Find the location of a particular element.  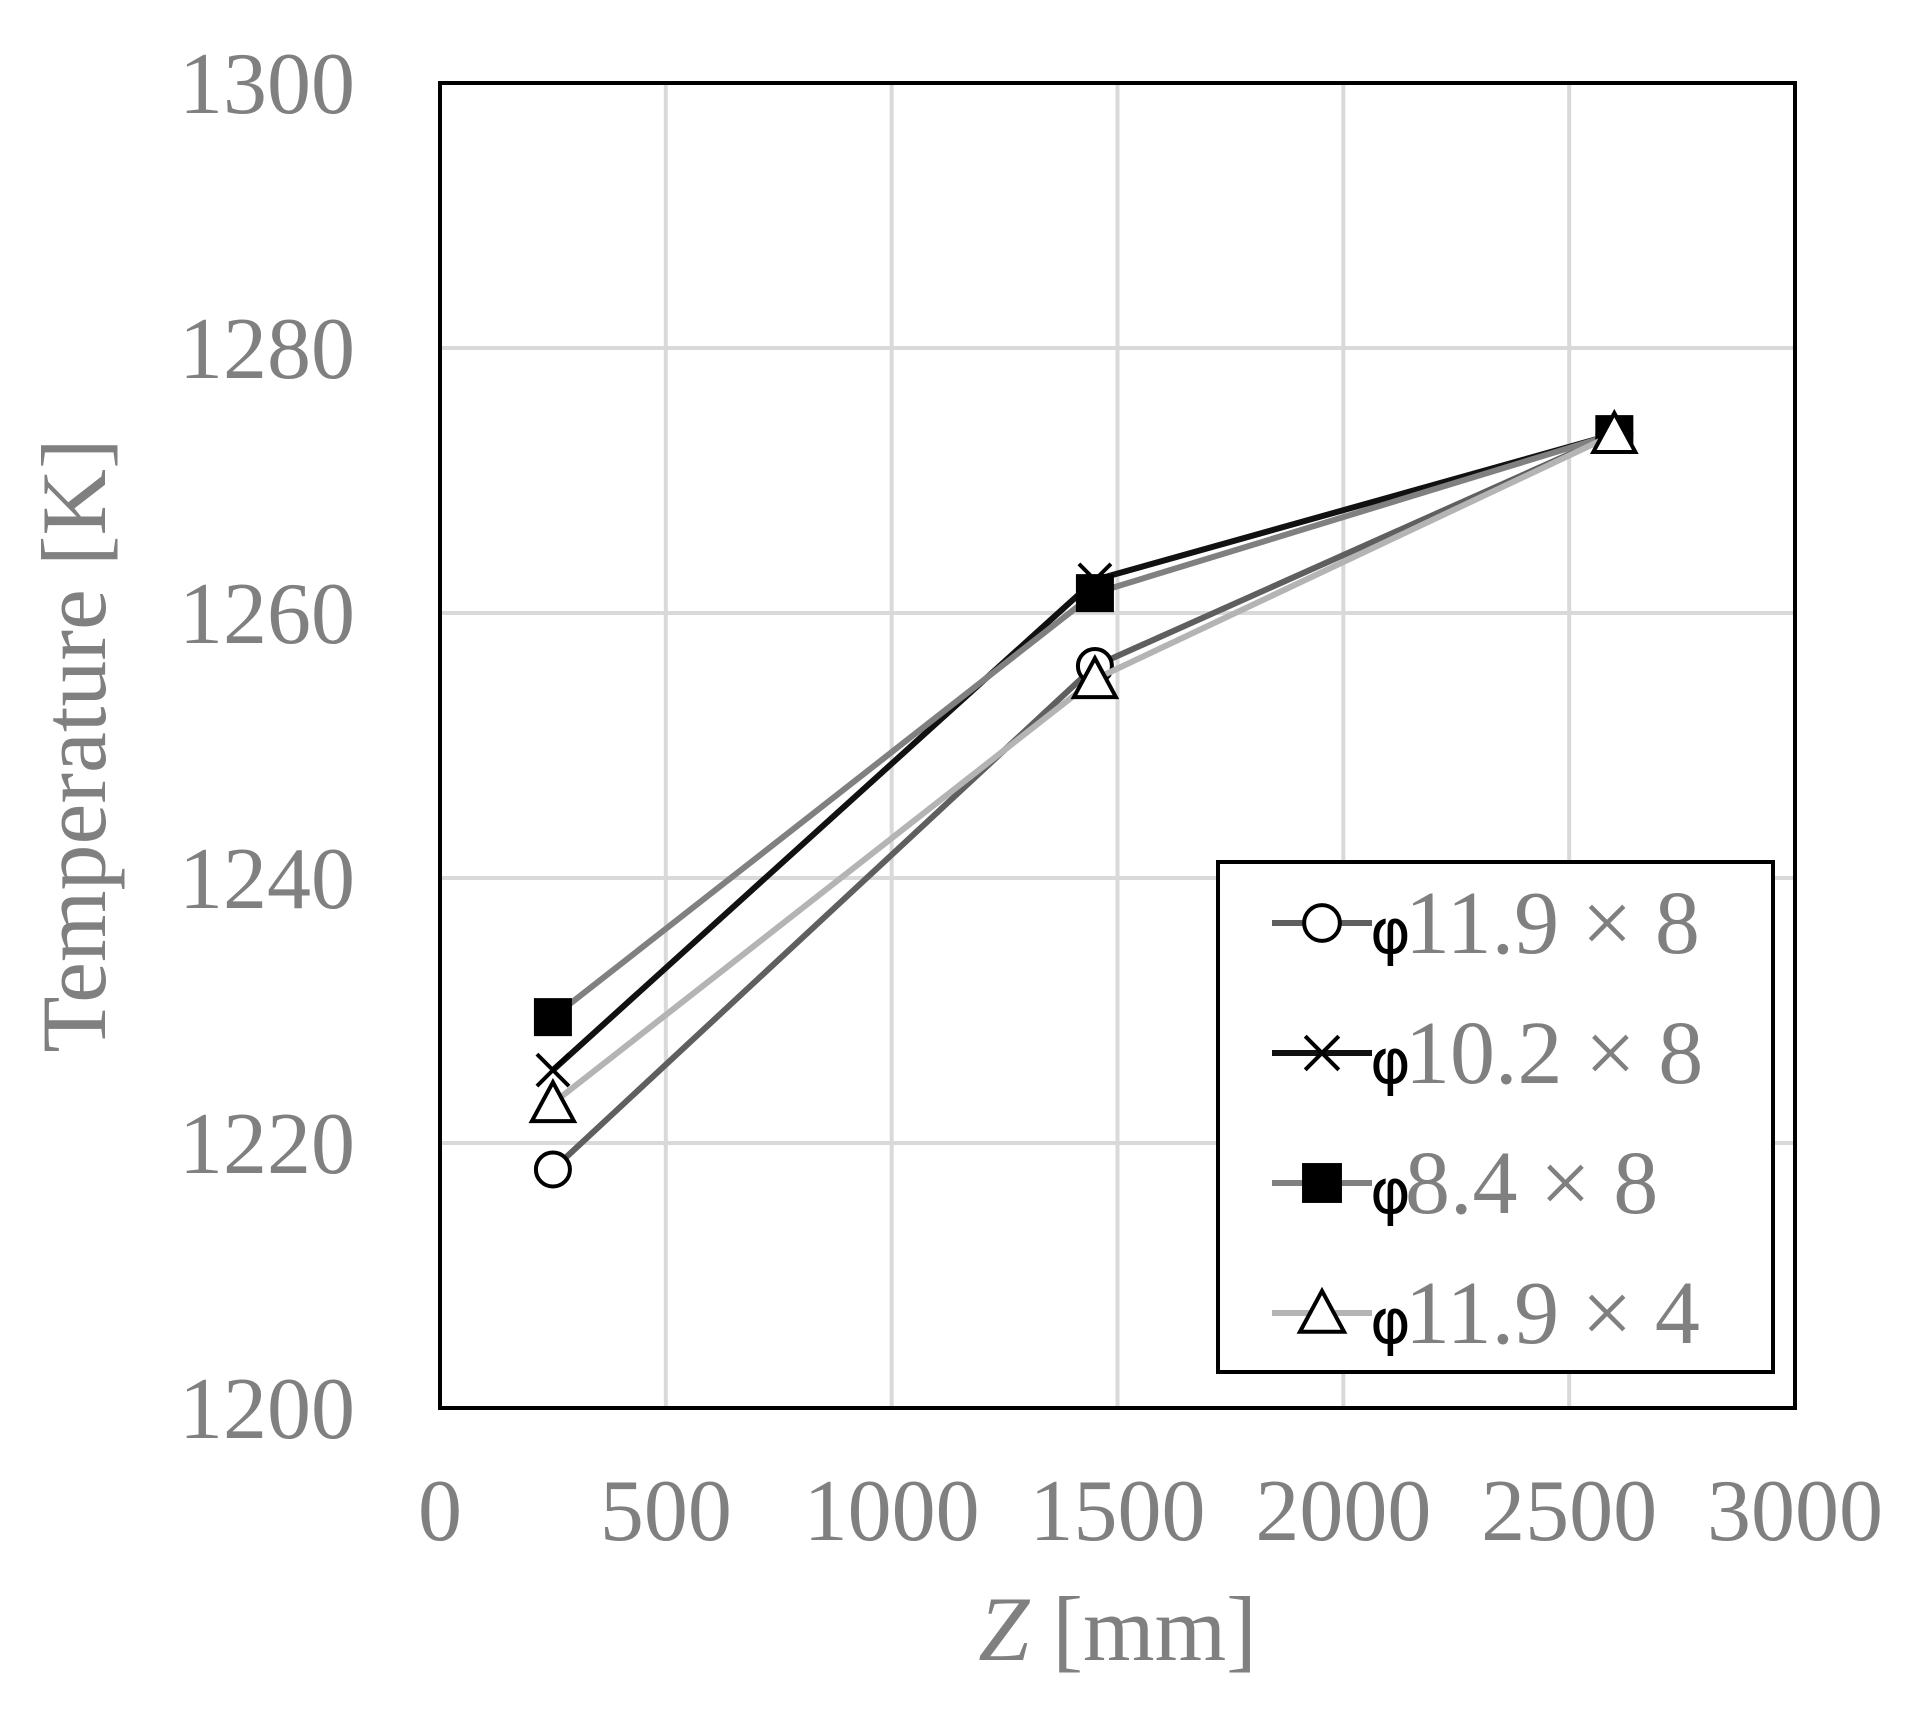

legend-label: 8.4 × 8 is located at coordinates (1531, 1183).